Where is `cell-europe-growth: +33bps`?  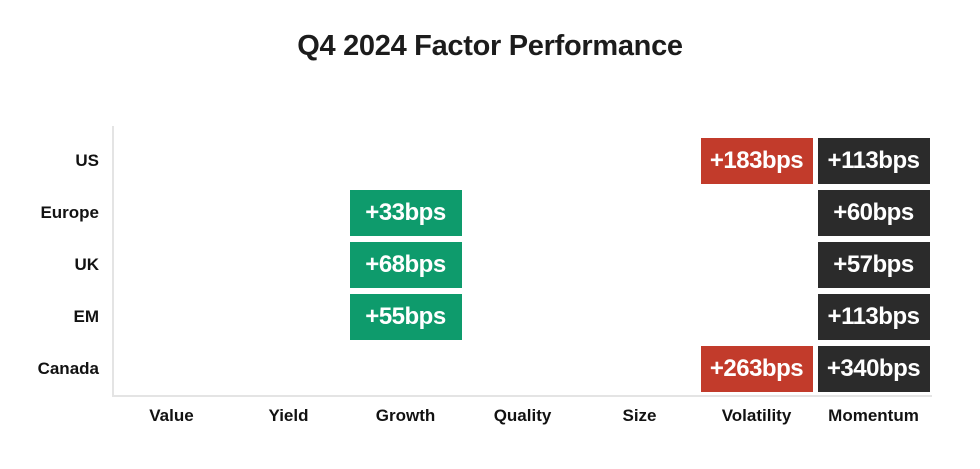 cell-europe-growth: +33bps is located at coordinates (405, 213).